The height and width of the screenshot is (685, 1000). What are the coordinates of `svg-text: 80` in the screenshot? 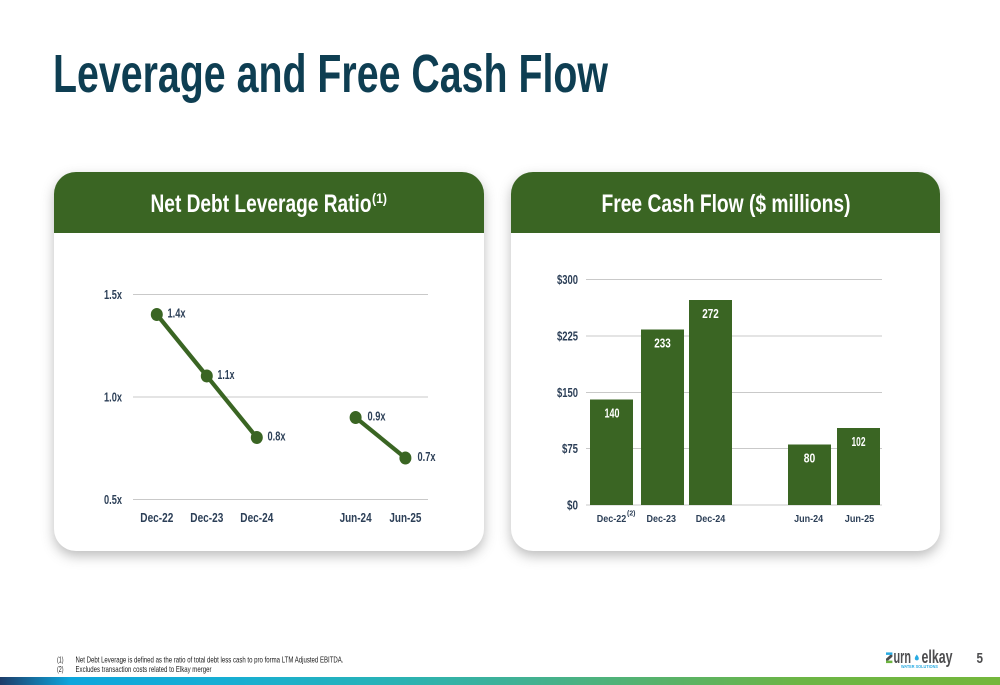 It's located at (810, 458).